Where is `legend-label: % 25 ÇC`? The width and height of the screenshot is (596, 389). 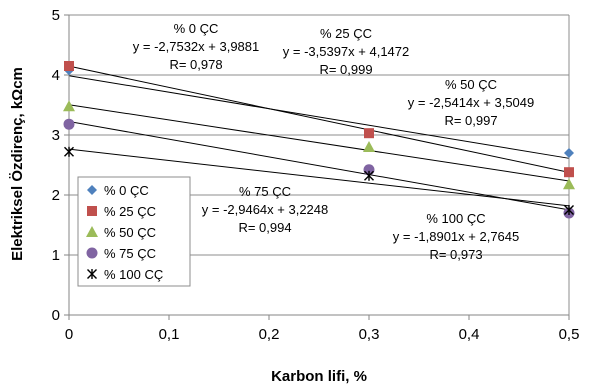 legend-label: % 25 ÇC is located at coordinates (130, 211).